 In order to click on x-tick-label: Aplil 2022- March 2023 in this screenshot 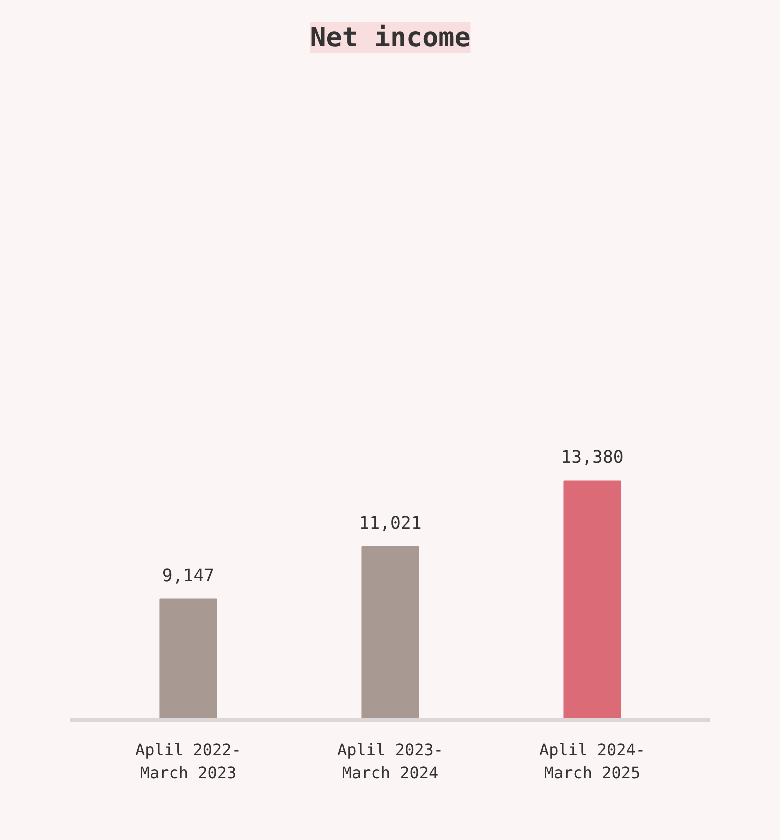, I will do `click(189, 761)`.